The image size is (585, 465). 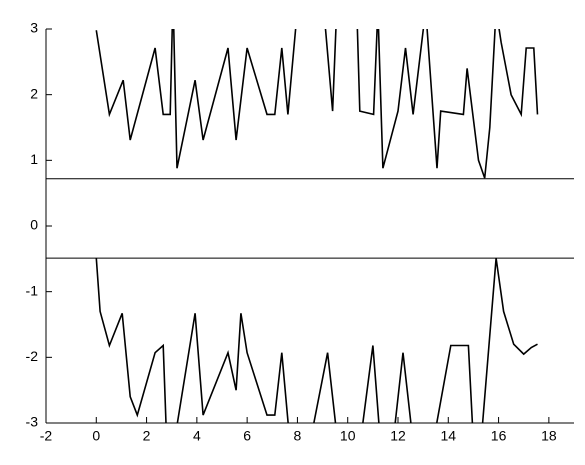 What do you see at coordinates (46, 436) in the screenshot?
I see `x-tick-label: -2` at bounding box center [46, 436].